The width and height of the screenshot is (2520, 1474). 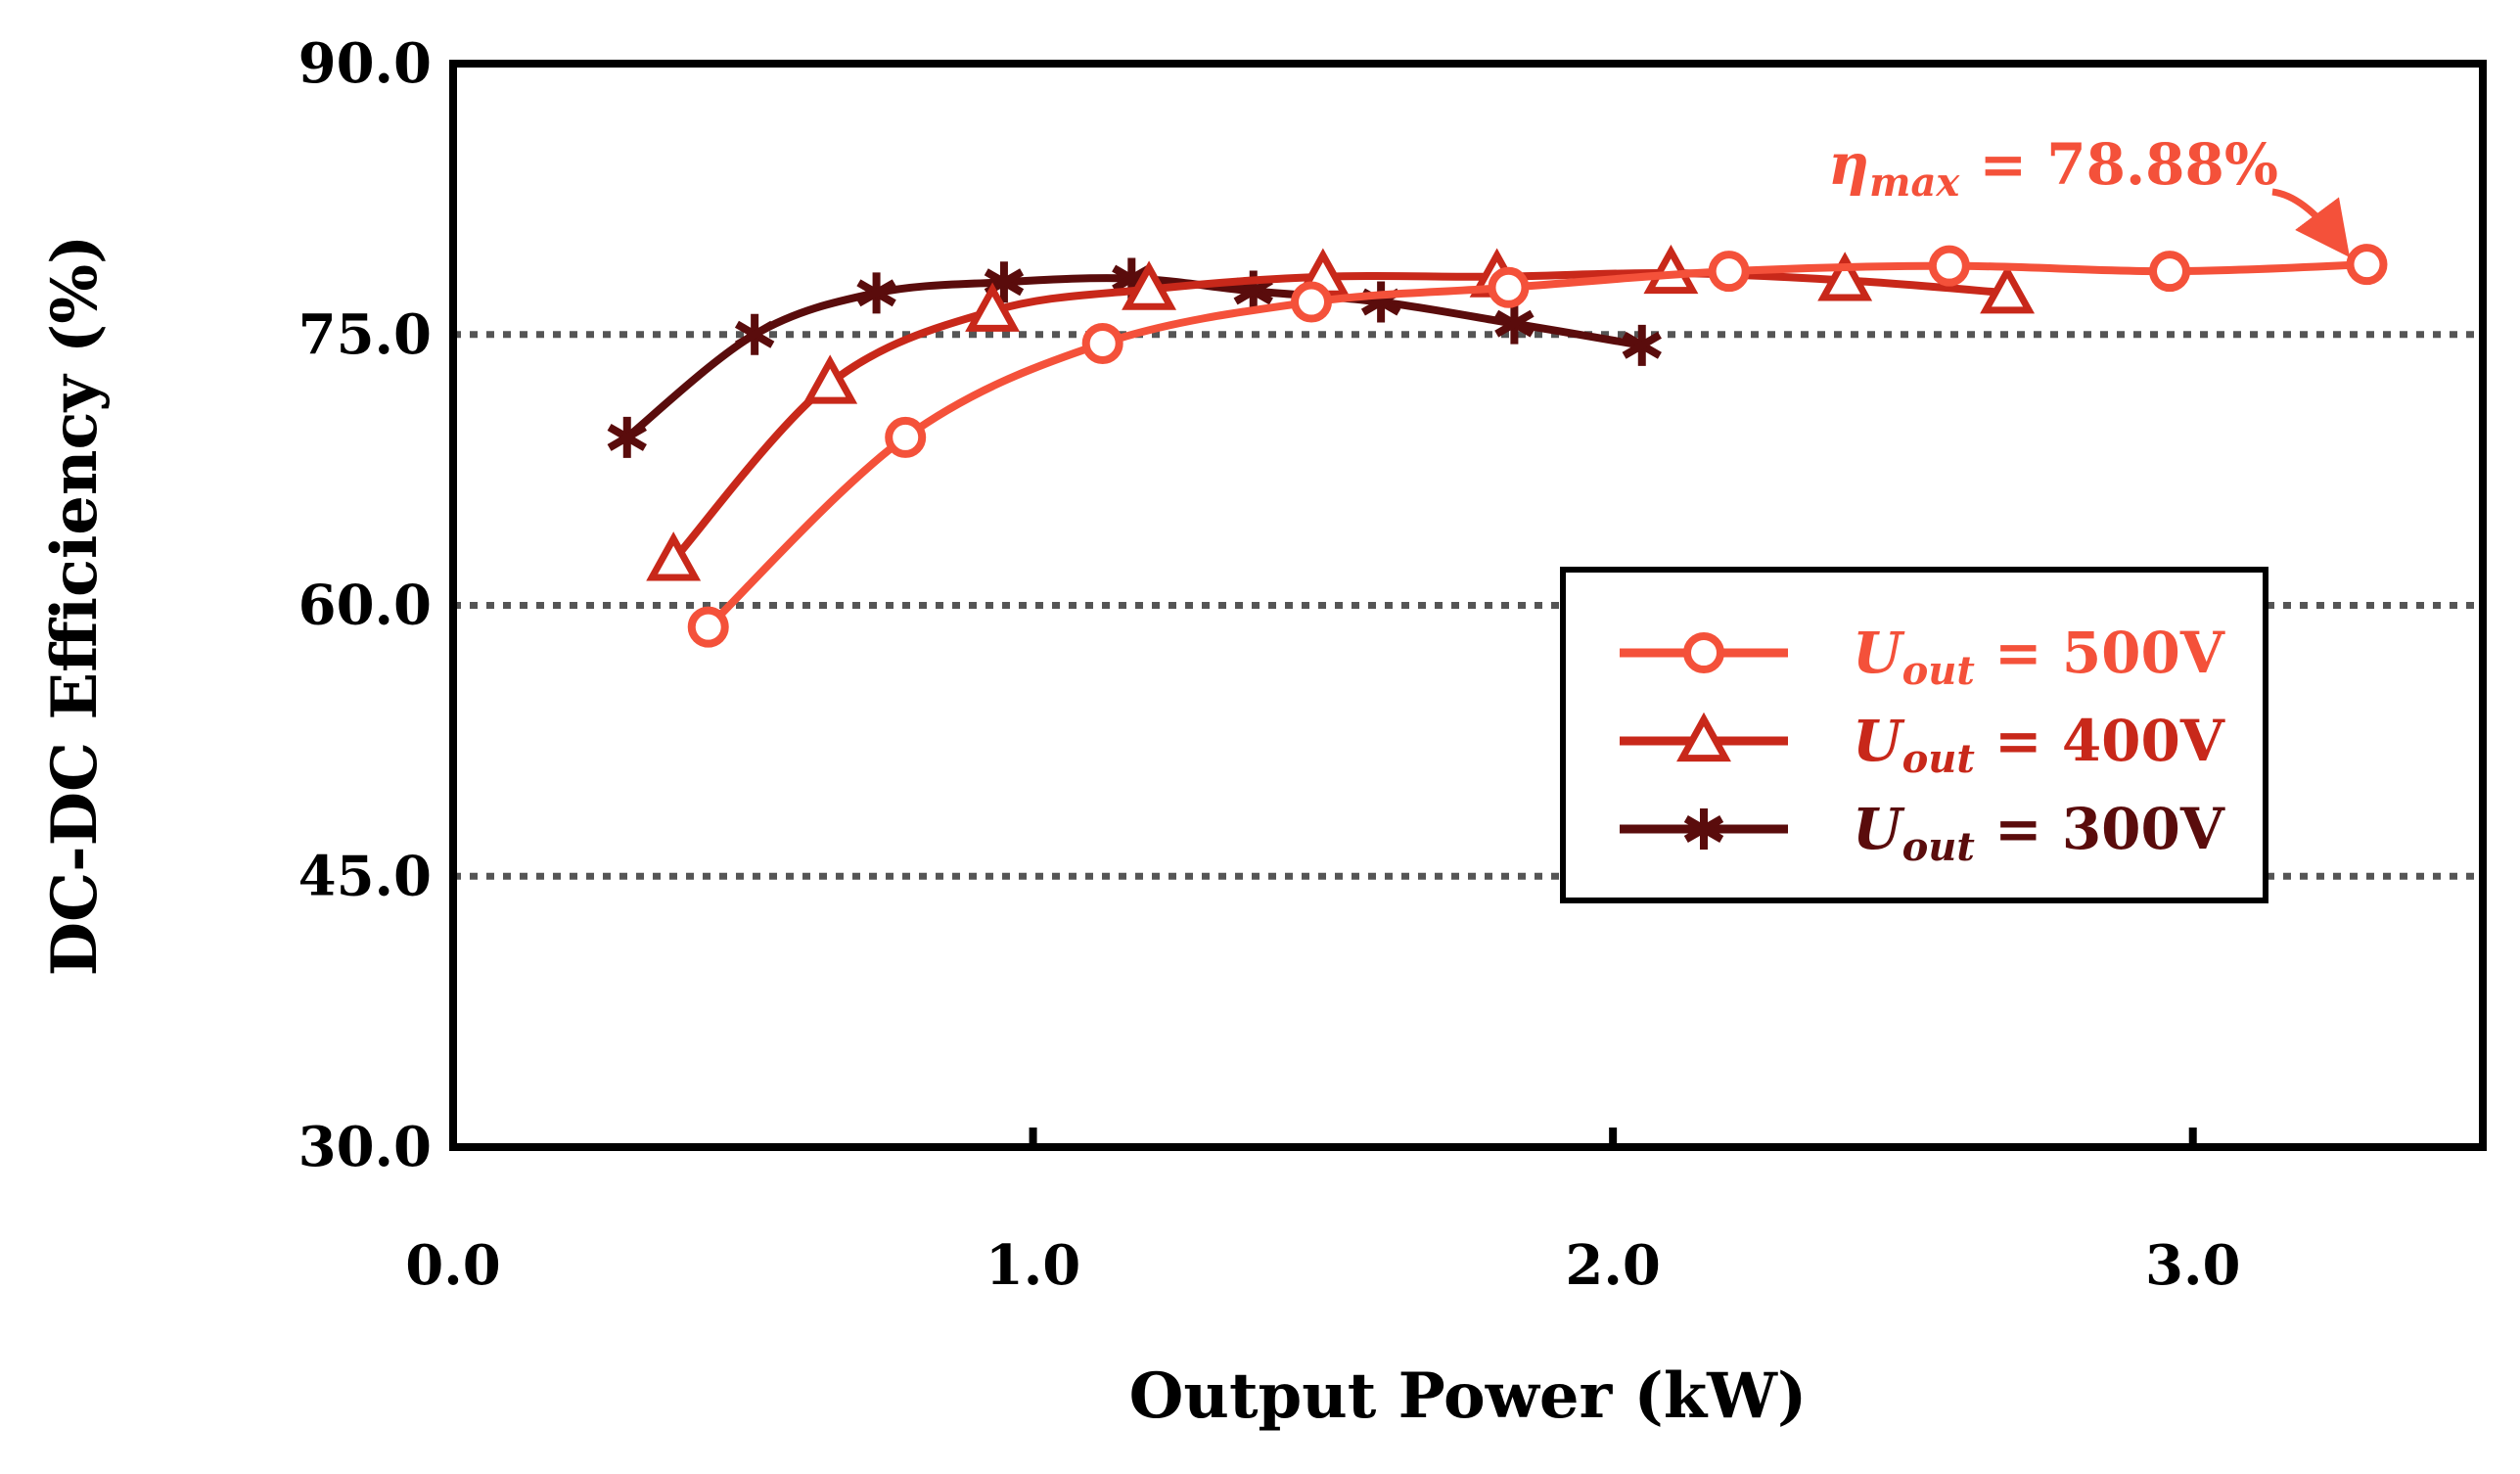 I want to click on legend-entry: Uout = 500V, so click(x=1922, y=657).